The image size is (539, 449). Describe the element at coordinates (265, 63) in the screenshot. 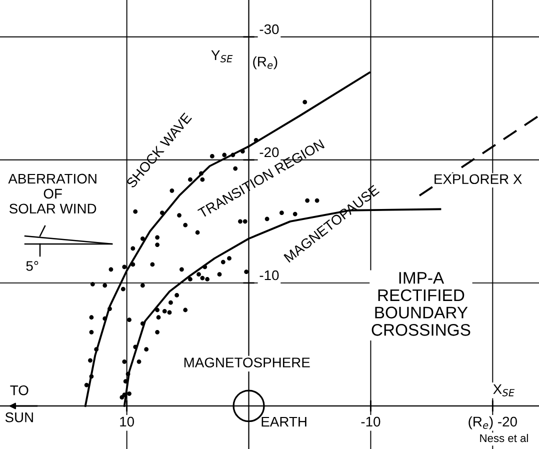

I see `annotation: (R$_{e}$)` at that location.